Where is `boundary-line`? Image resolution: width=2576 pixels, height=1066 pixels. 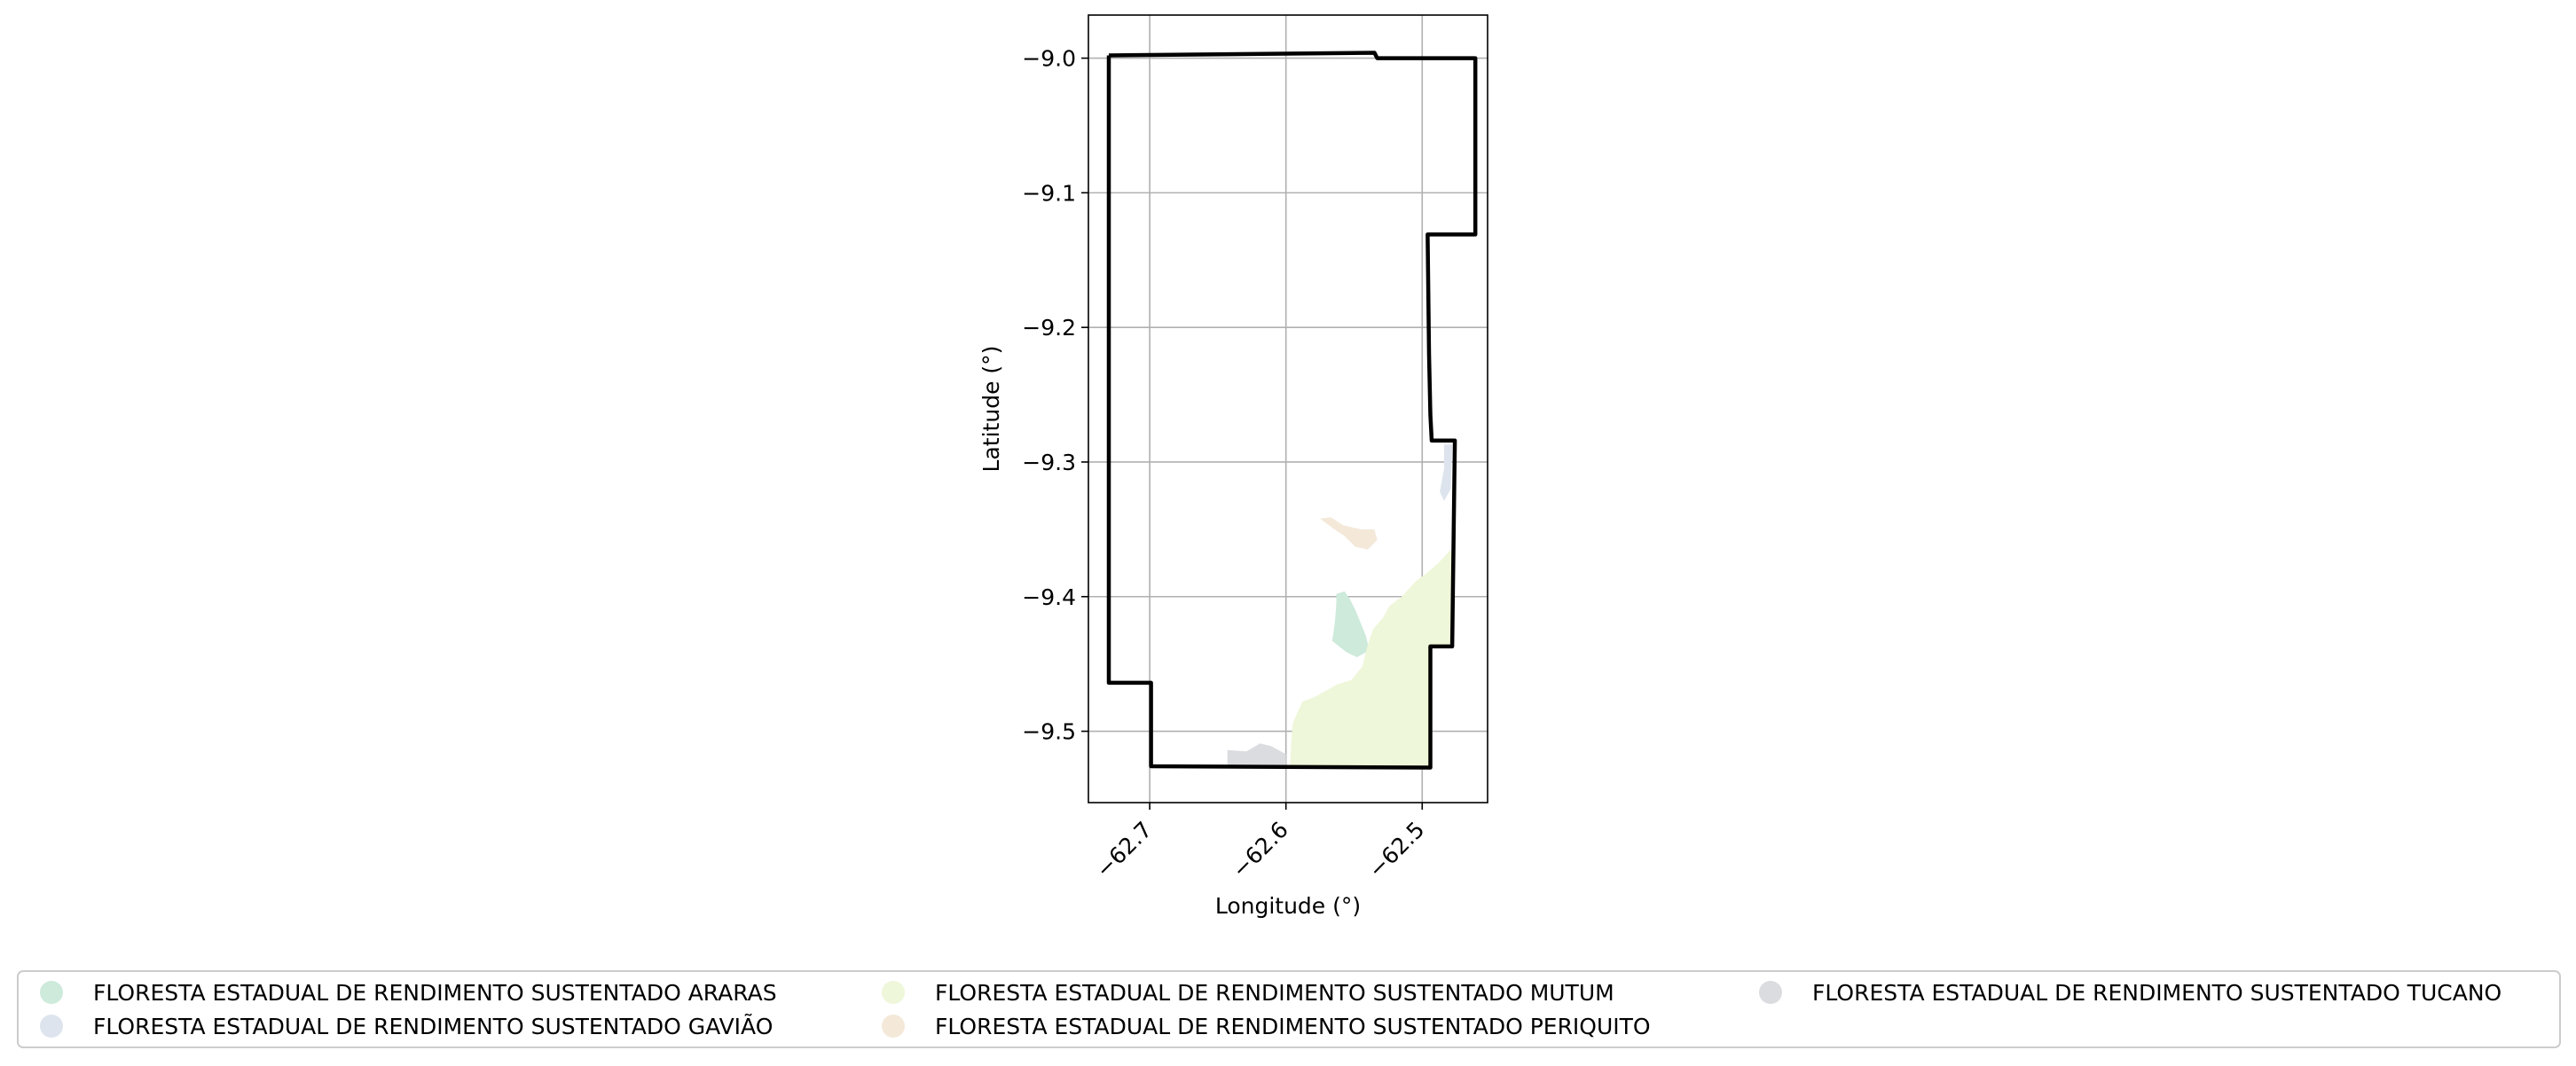
boundary-line is located at coordinates (1292, 410).